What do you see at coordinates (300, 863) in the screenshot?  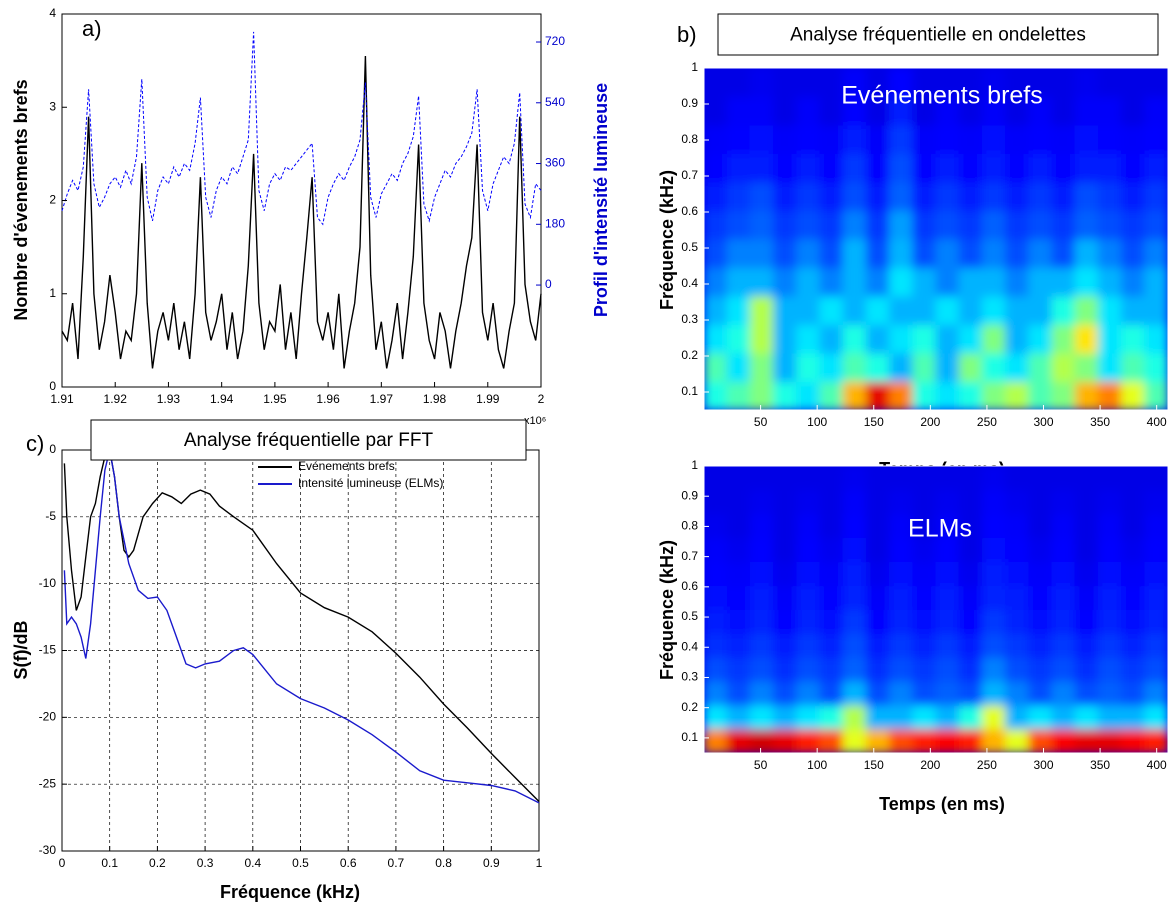 I see `x-tick-label: 0.5` at bounding box center [300, 863].